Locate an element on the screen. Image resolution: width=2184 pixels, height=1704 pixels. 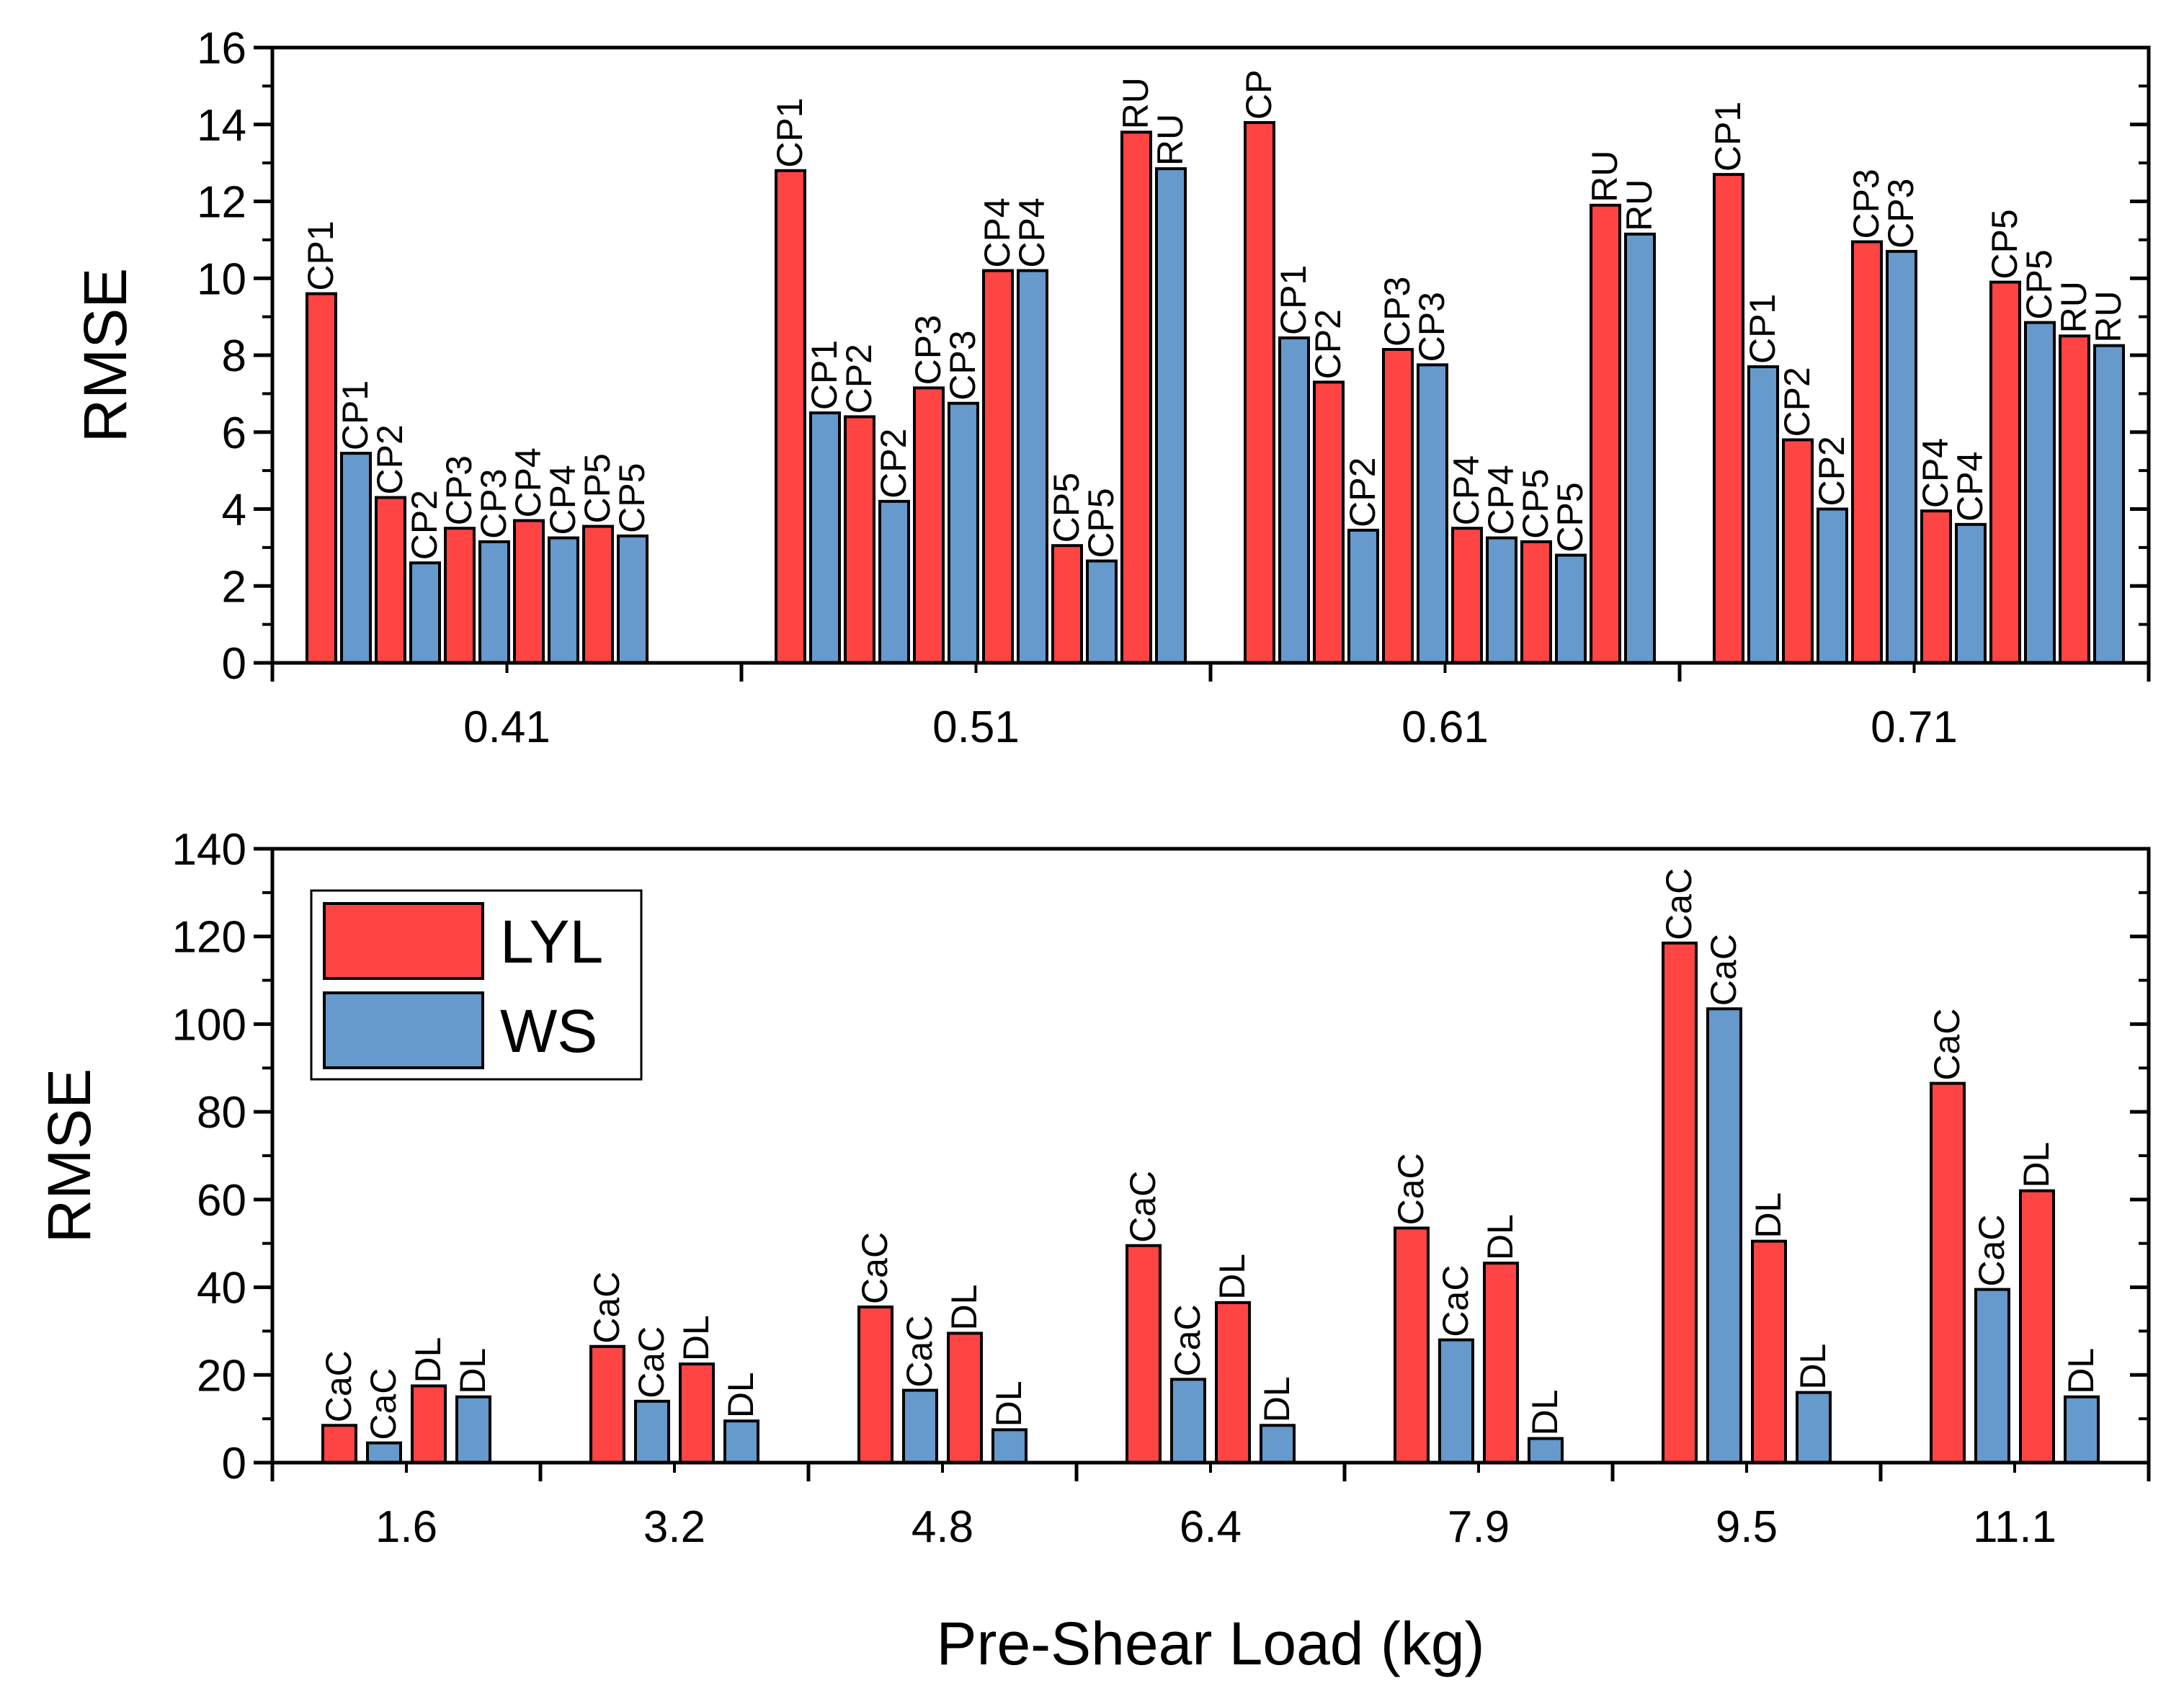
x-tick-label: 11.1 is located at coordinates (2014, 1527).